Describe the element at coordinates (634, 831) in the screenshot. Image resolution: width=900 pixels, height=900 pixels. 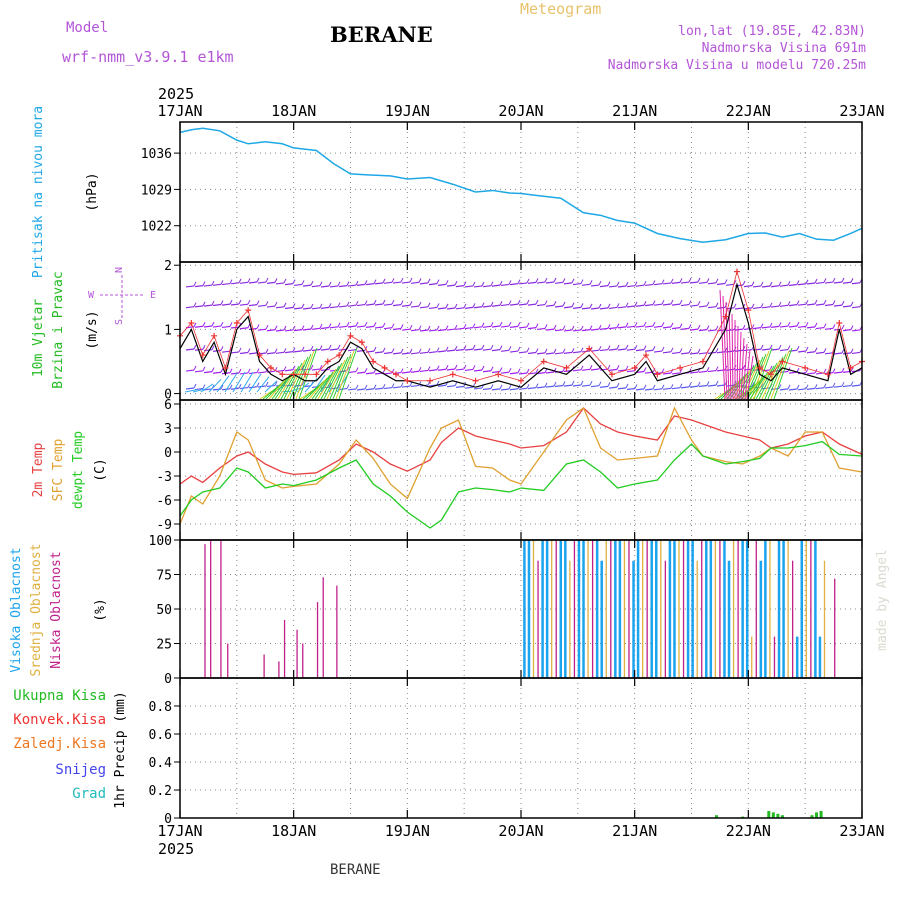
I see `x-tick-label-bottom: 21JAN` at that location.